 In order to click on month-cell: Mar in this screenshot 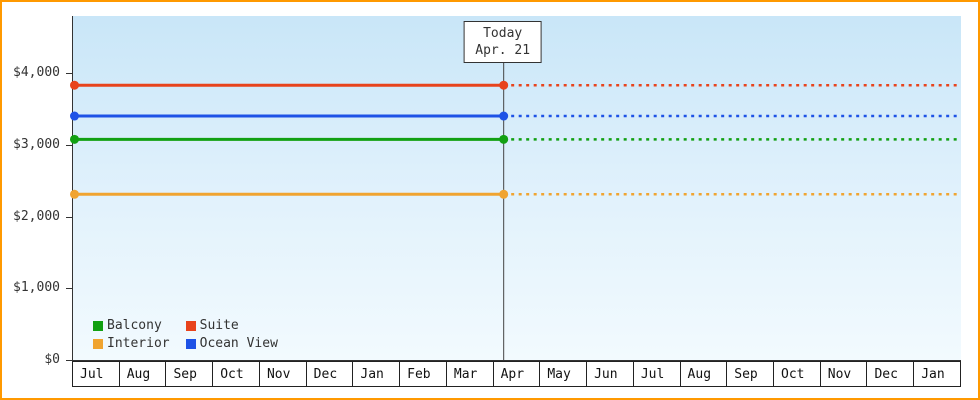, I will do `click(469, 374)`.